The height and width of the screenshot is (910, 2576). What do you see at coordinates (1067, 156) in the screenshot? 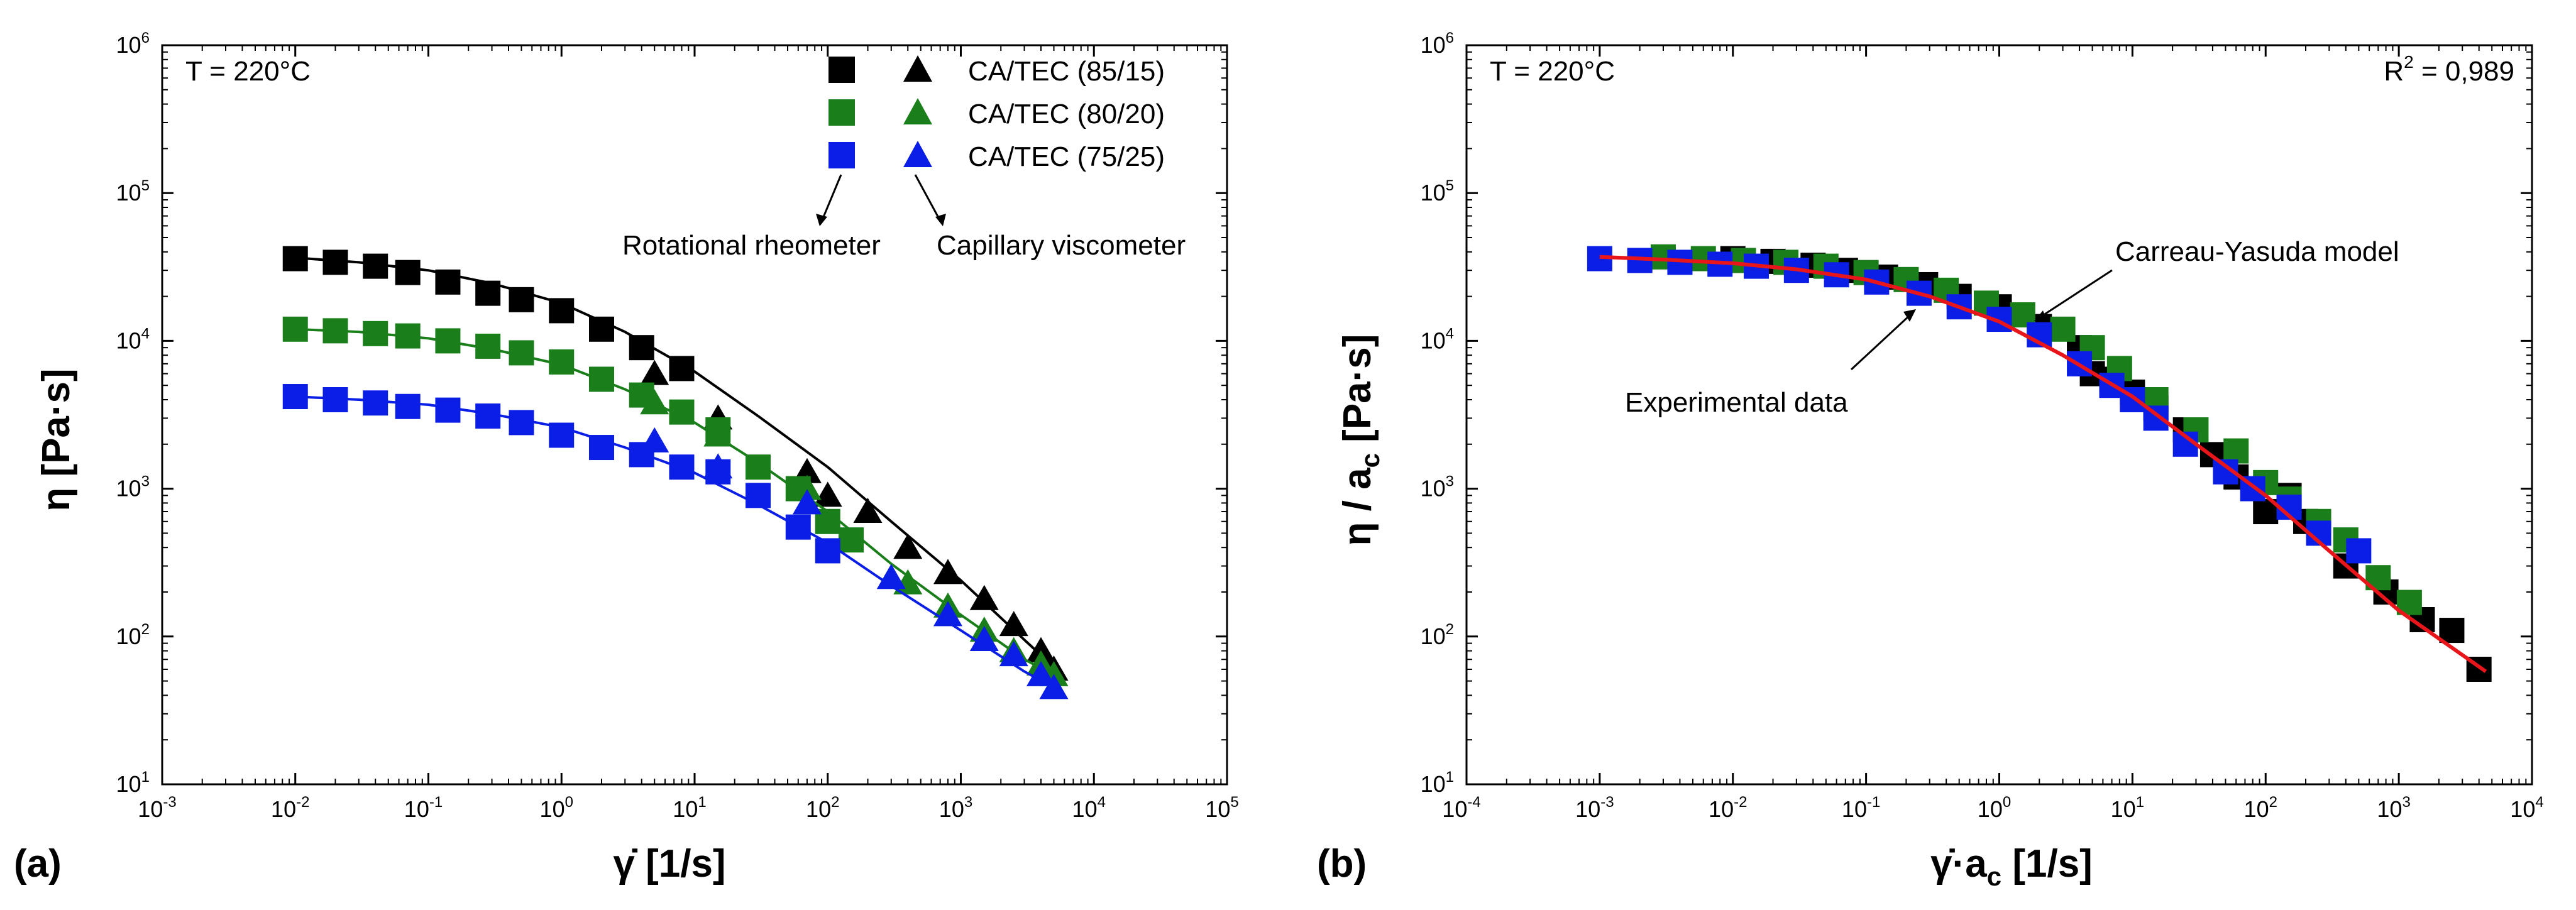
I see `legend-label-75-25: CA/TEC (75/25)` at bounding box center [1067, 156].